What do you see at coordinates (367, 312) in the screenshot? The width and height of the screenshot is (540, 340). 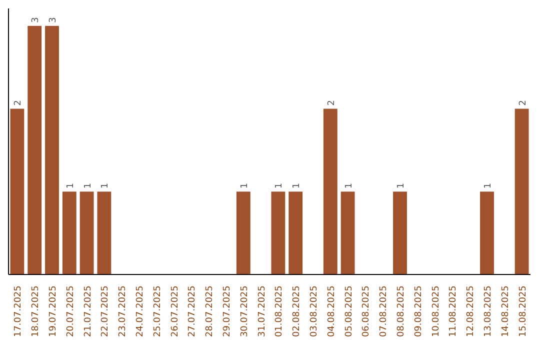 I see `x-tick-label: 06.08.2025` at bounding box center [367, 312].